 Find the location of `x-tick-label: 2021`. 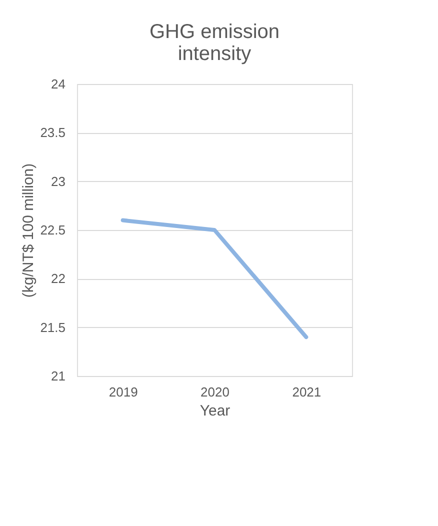

x-tick-label: 2021 is located at coordinates (307, 392).